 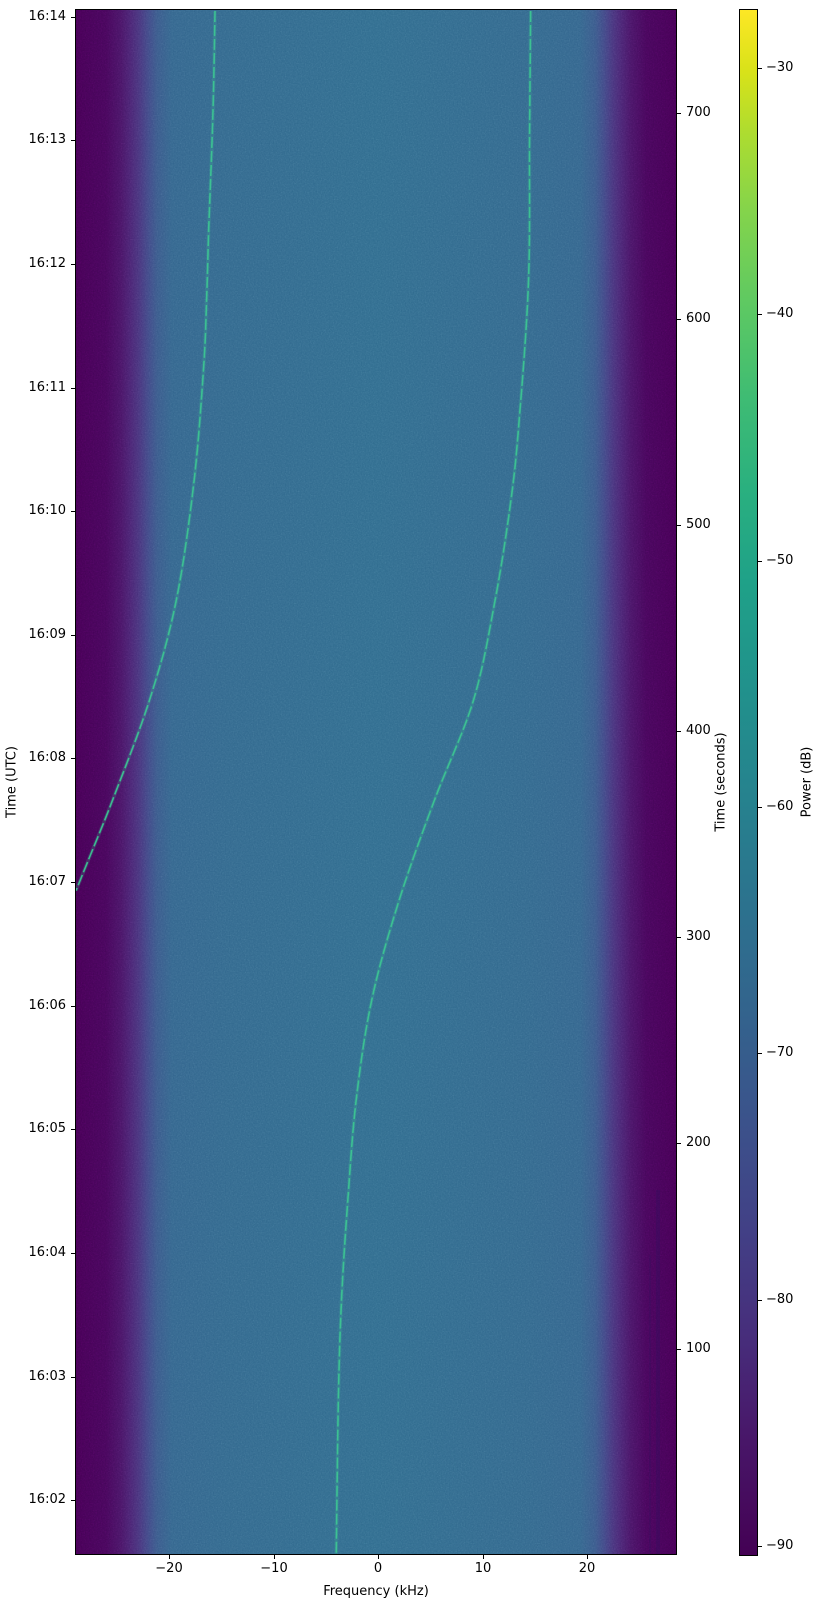 What do you see at coordinates (47, 510) in the screenshot?
I see `left-y-tick-label: 16:10` at bounding box center [47, 510].